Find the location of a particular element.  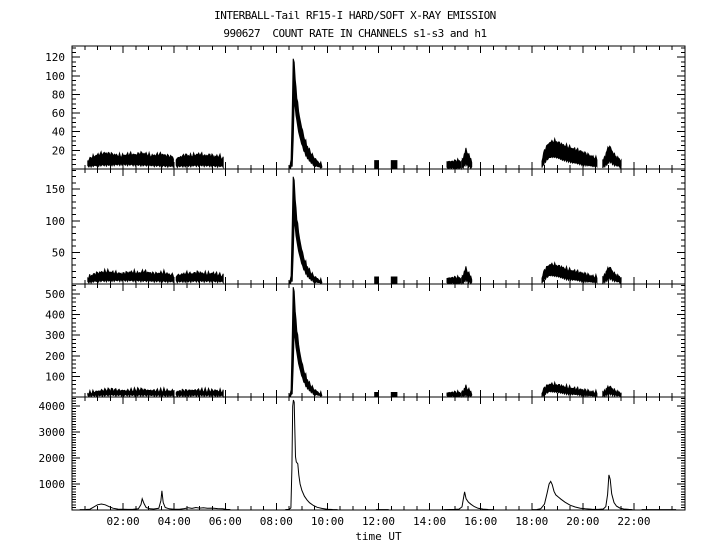

ytick-label-s1: 100 is located at coordinates (55, 76).